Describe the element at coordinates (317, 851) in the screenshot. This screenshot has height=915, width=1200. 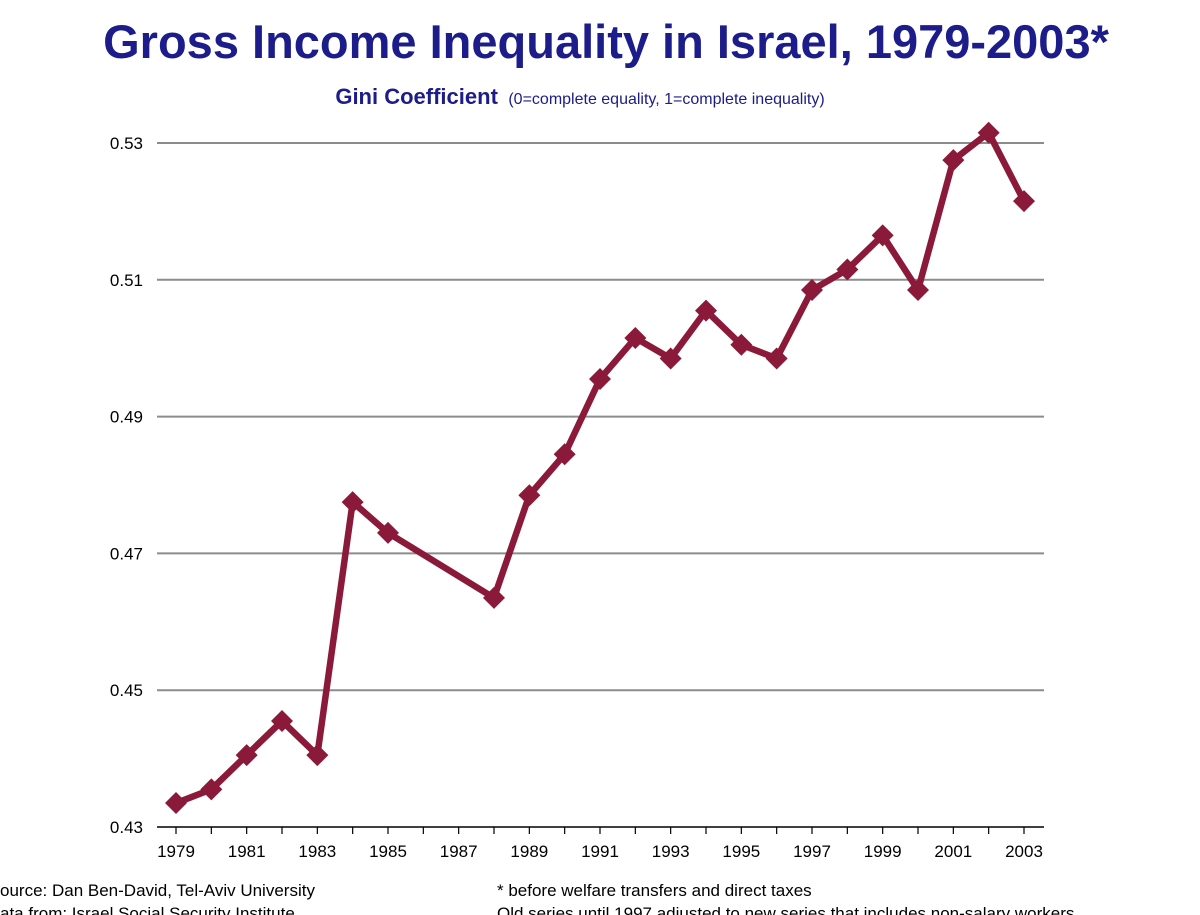
I see `x-tick-label: 1983` at that location.